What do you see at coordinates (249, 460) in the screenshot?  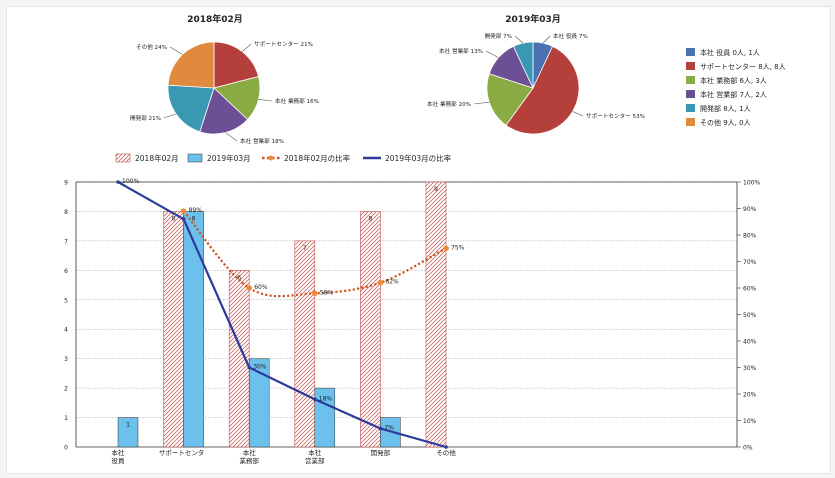 I see `x-tick-label: 業務部` at bounding box center [249, 460].